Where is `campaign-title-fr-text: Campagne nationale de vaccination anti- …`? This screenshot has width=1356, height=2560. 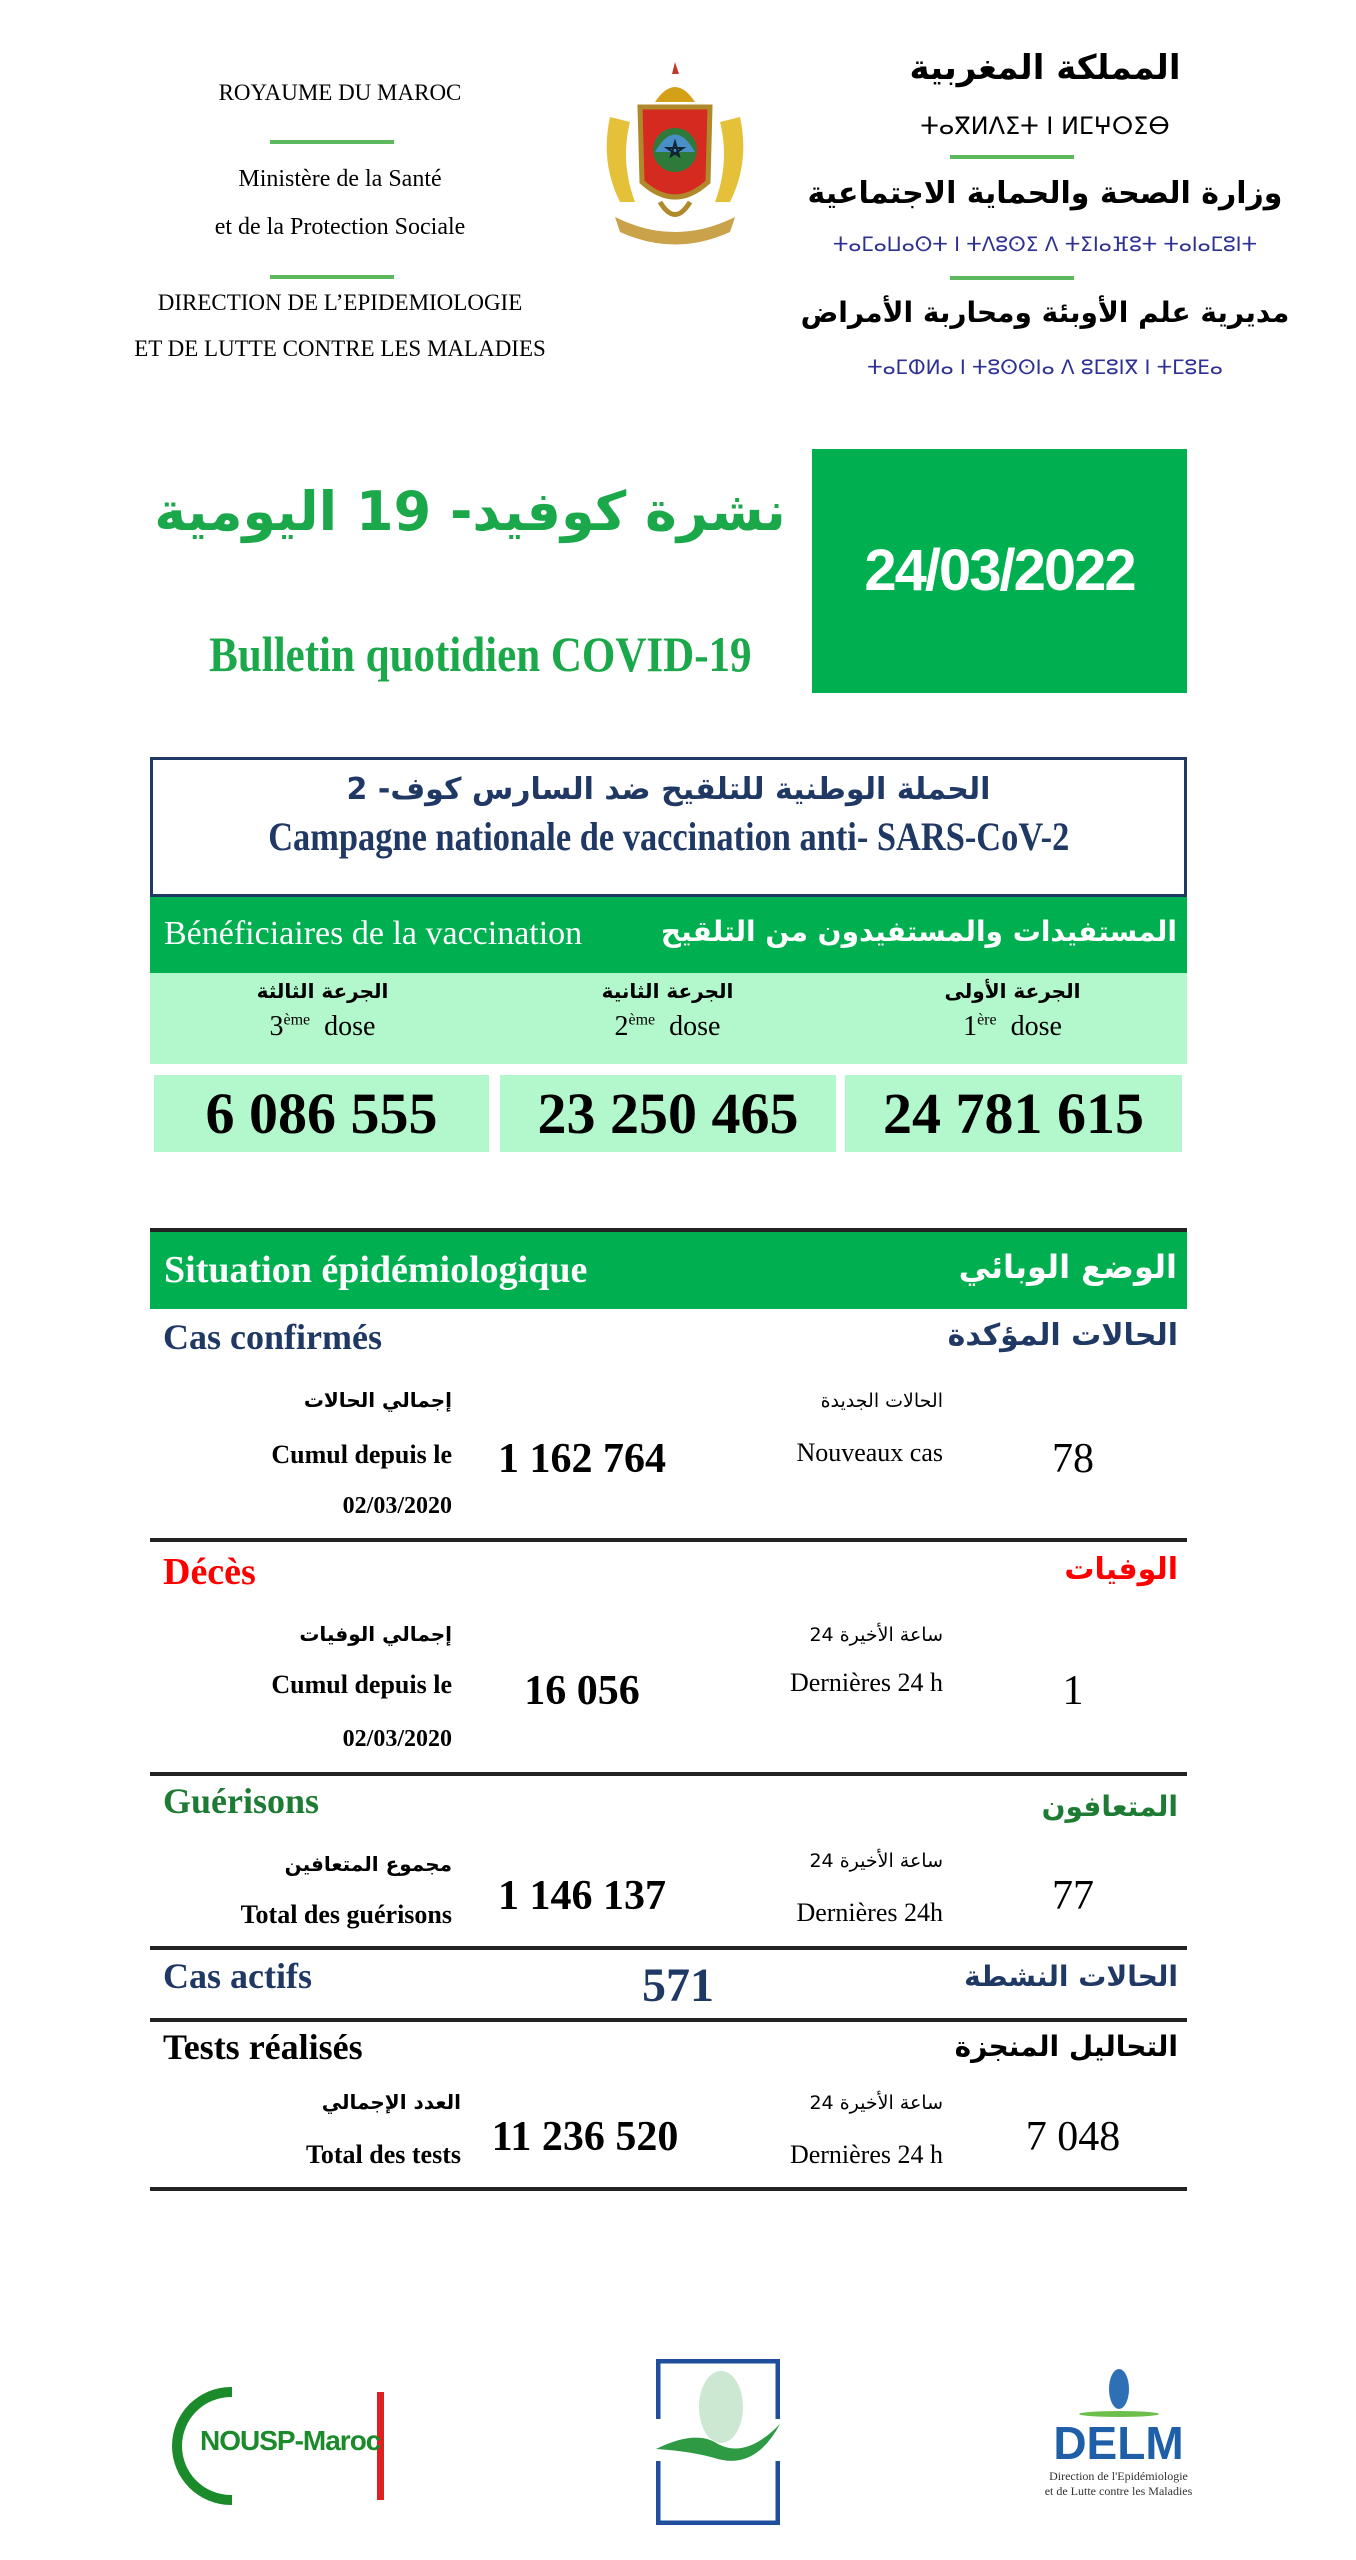 campaign-title-fr-text: Campagne nationale de vaccination anti- … is located at coordinates (668, 836).